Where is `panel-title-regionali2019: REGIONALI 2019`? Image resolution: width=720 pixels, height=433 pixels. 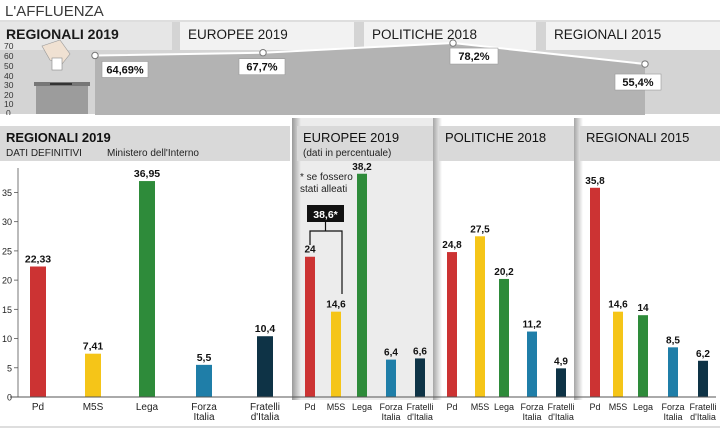
panel-title-regionali2019: REGIONALI 2019 is located at coordinates (58, 137).